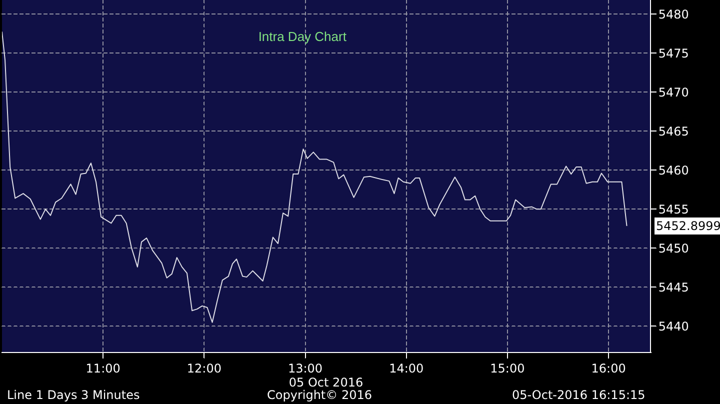  What do you see at coordinates (507, 368) in the screenshot?
I see `x-tick-label: 15:00` at bounding box center [507, 368].